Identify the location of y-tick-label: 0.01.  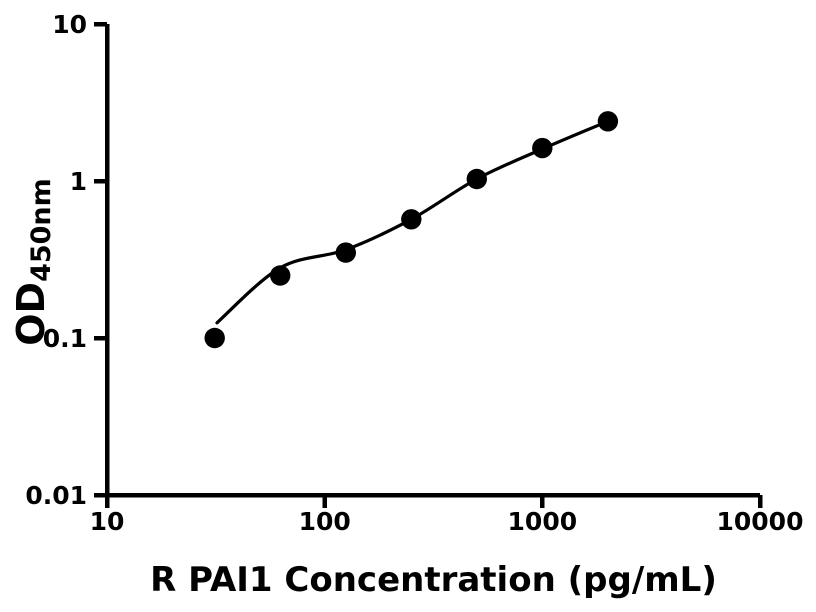
(56, 495).